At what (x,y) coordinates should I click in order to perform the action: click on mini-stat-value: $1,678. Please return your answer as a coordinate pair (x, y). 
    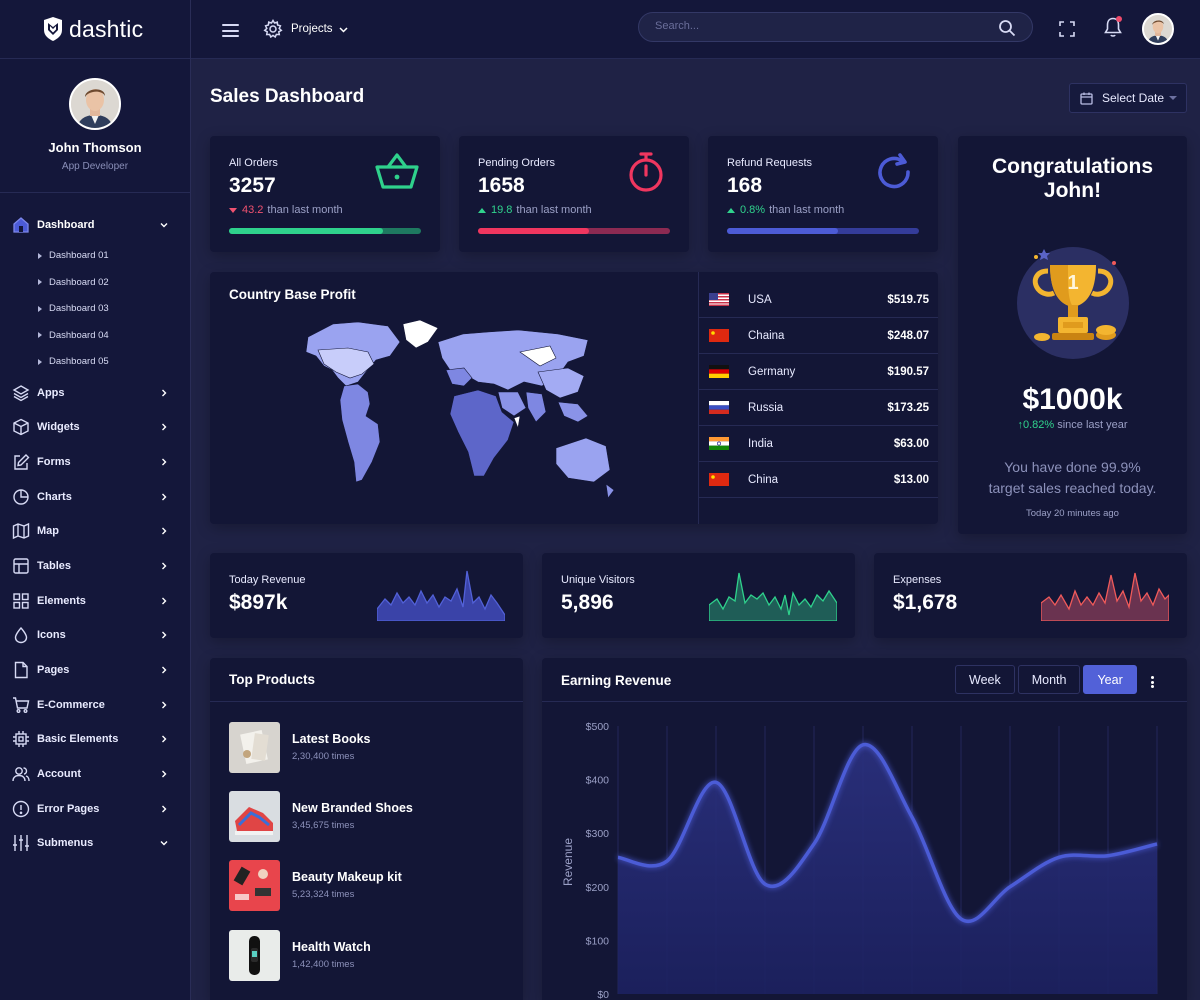
    Looking at the image, I should click on (925, 602).